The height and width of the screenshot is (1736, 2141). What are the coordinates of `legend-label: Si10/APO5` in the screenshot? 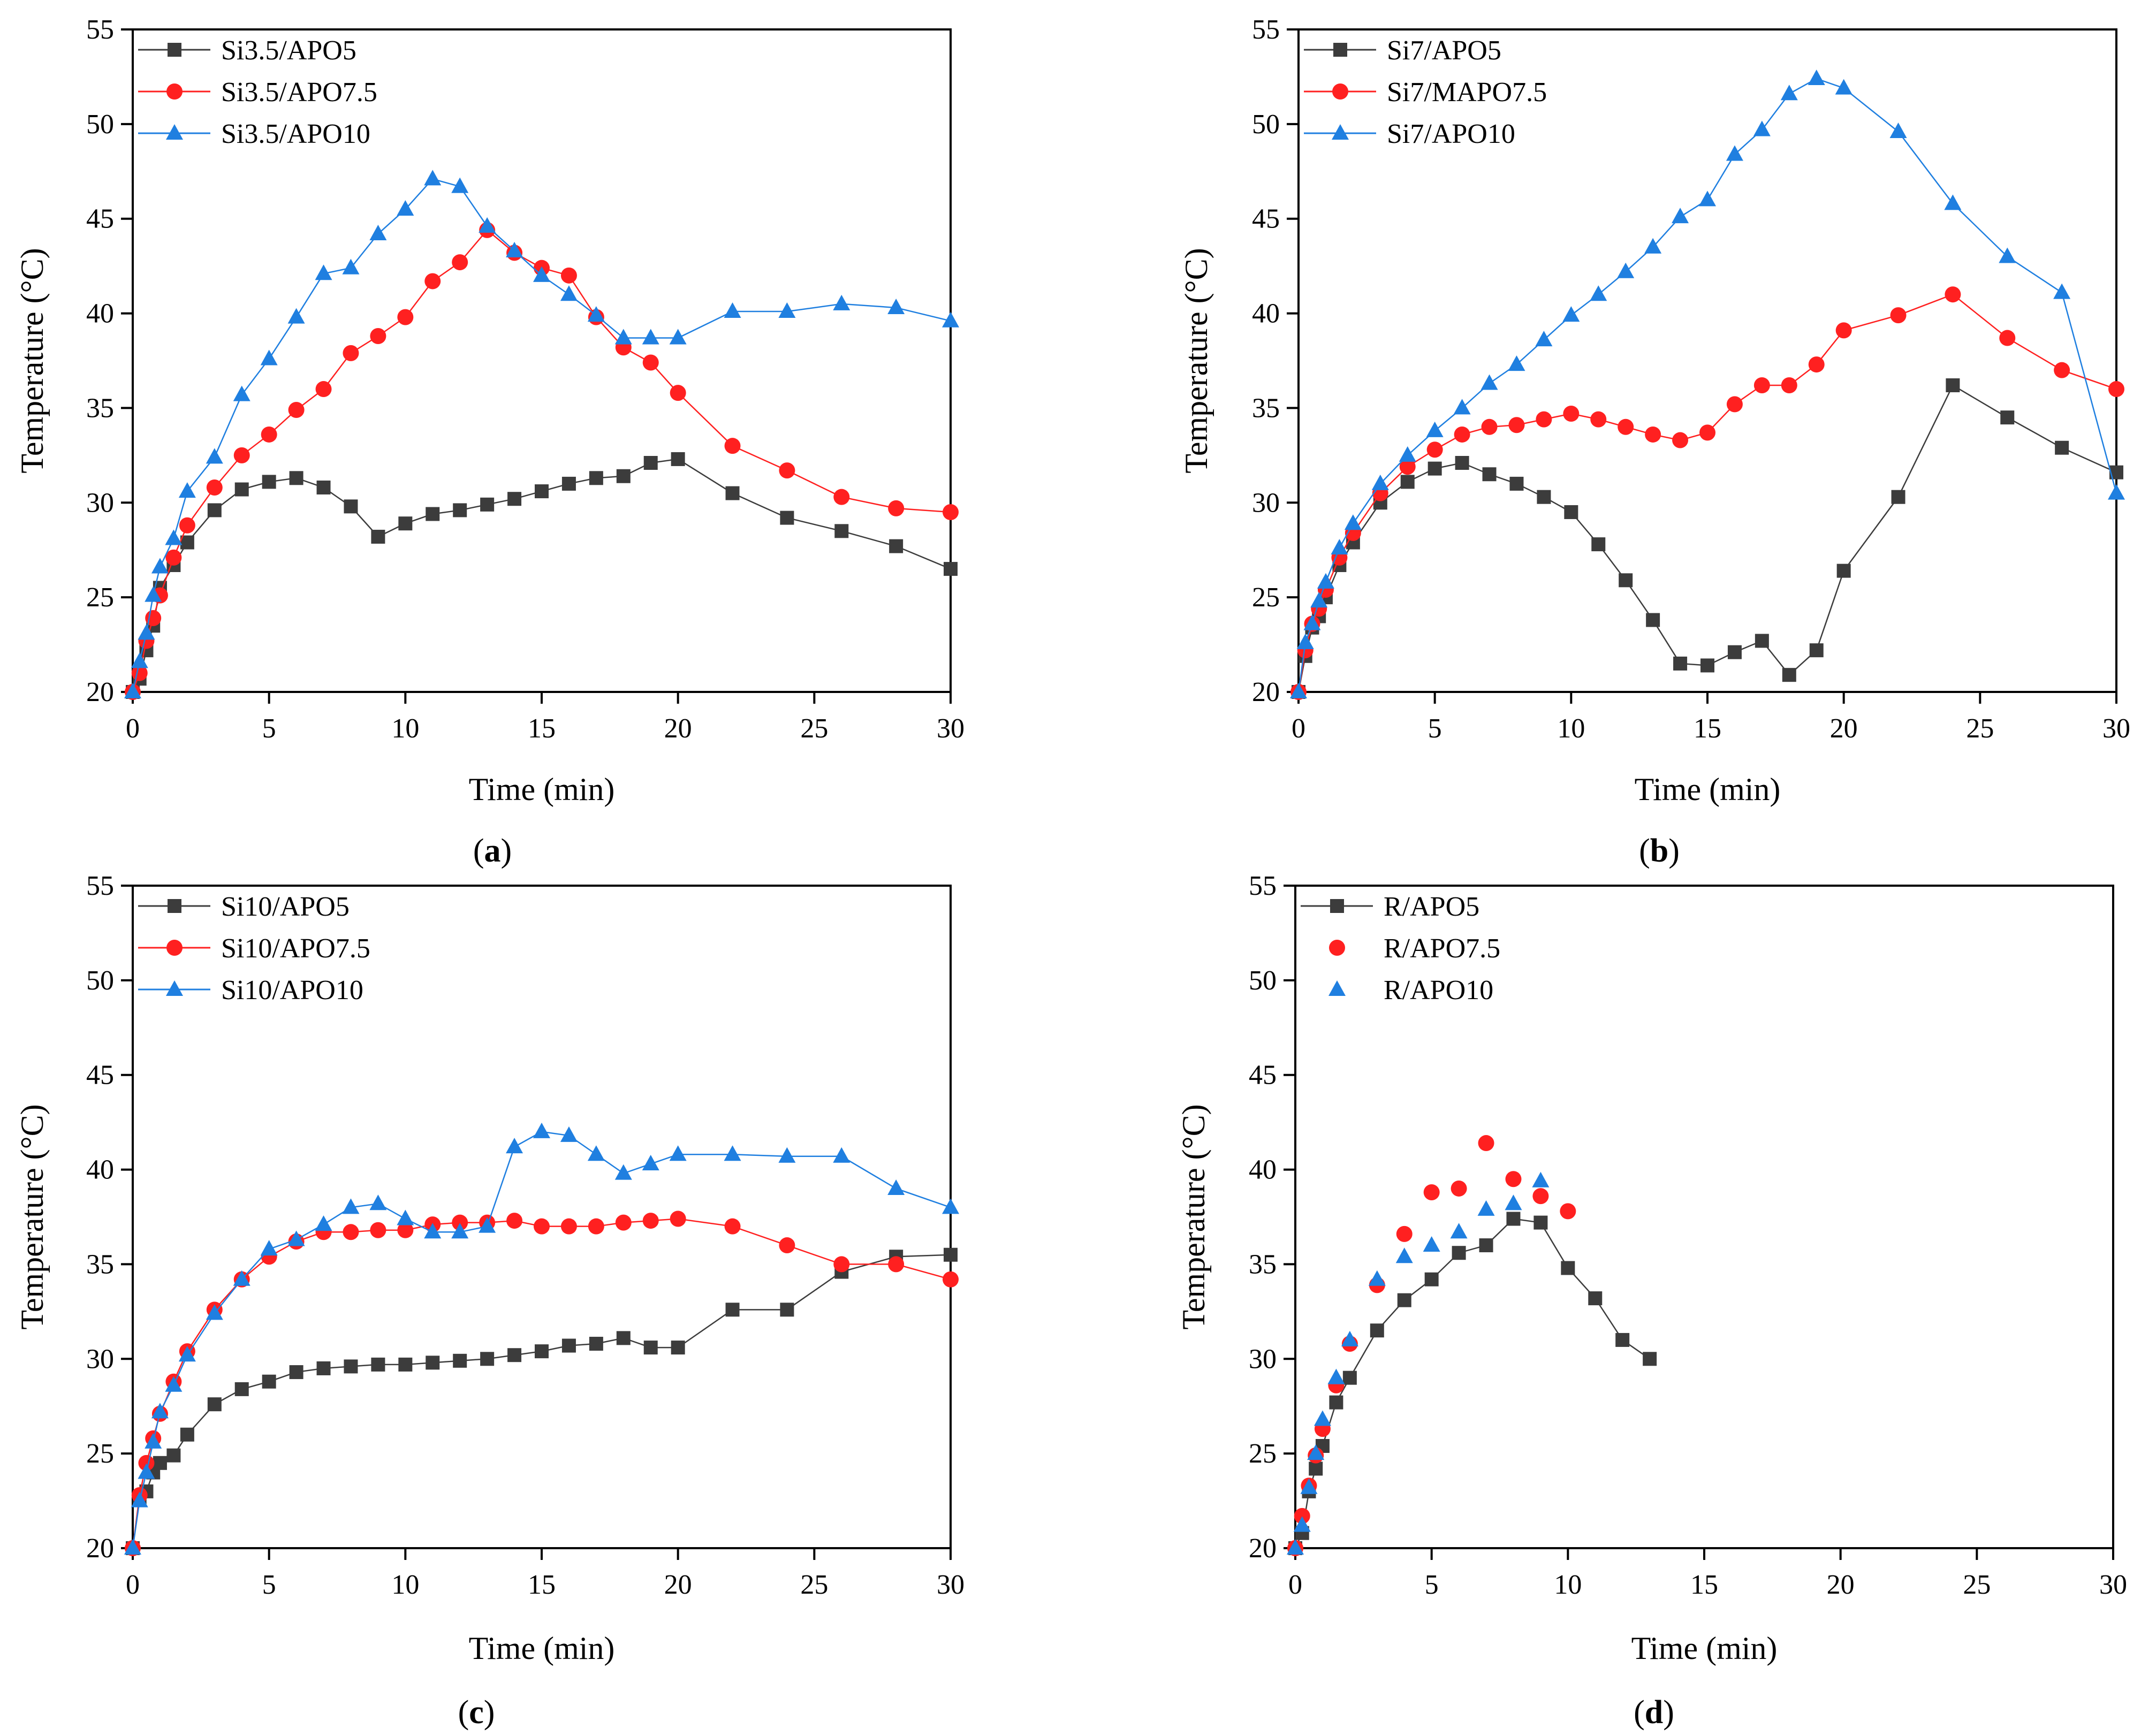 It's located at (285, 907).